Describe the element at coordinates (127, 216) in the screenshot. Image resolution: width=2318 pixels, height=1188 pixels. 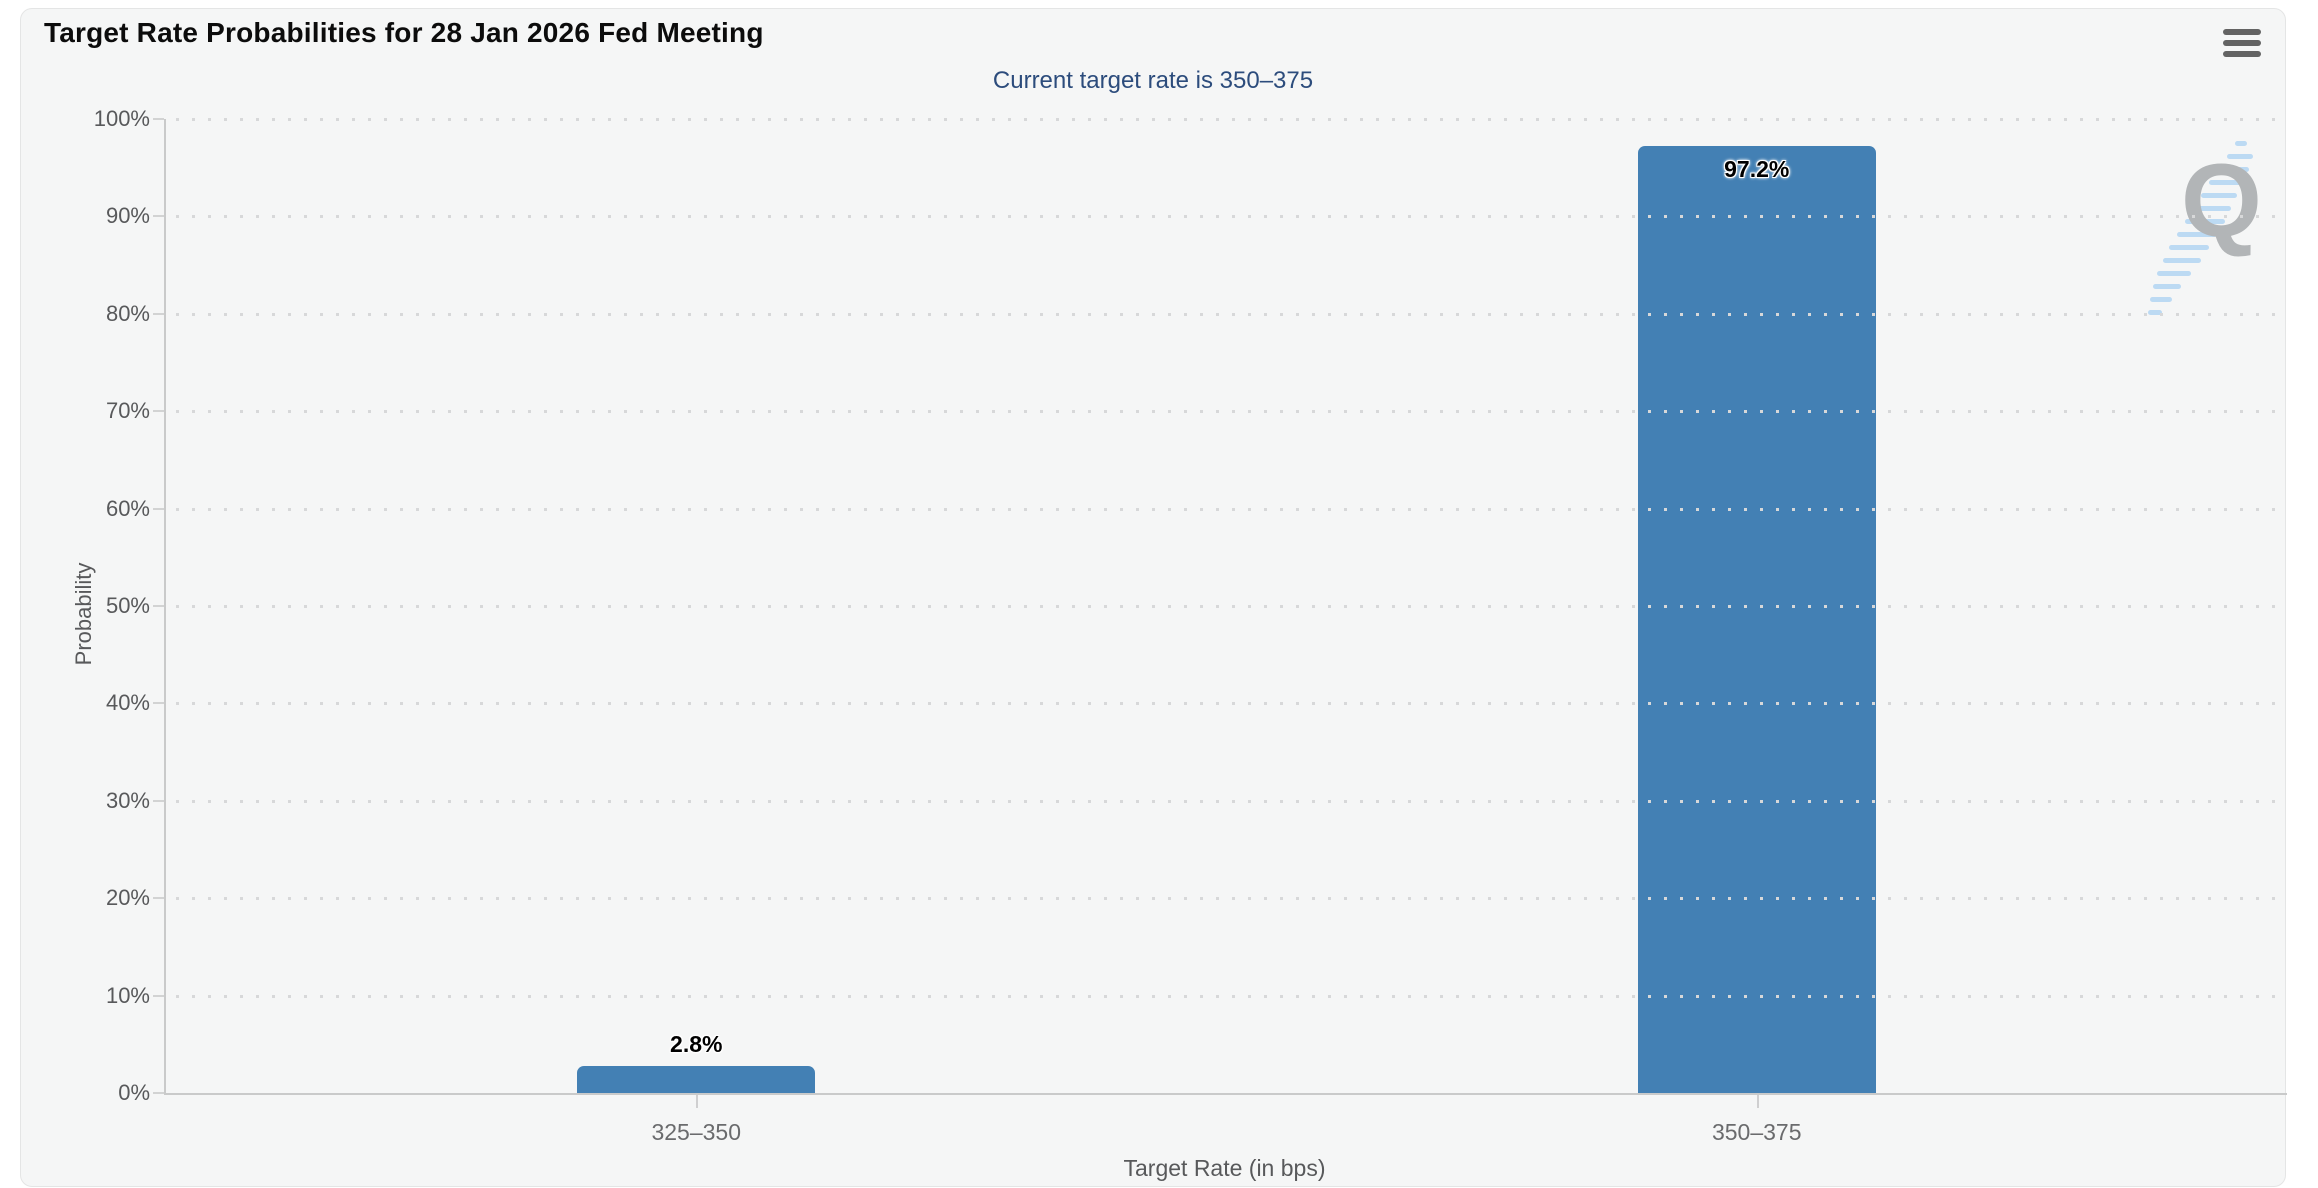
I see `y-tick-label: 90%` at that location.